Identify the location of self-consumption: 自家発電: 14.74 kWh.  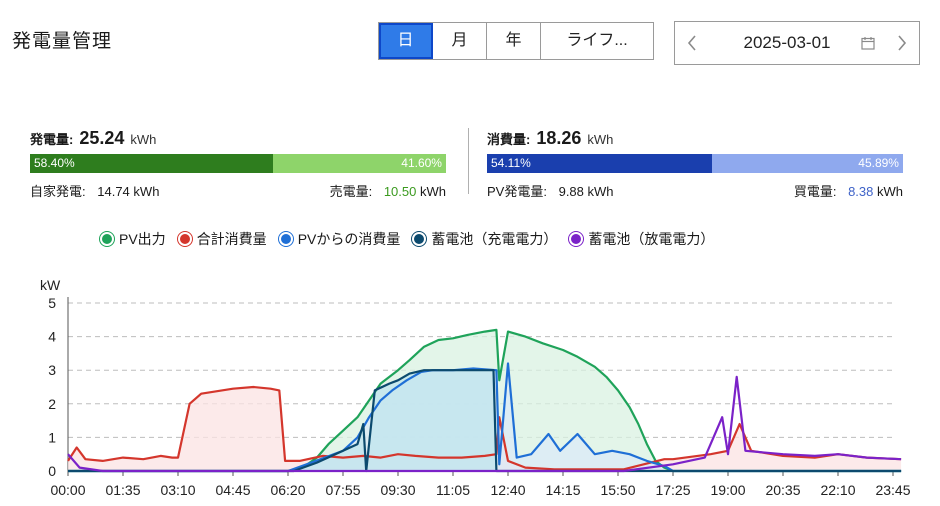
(94, 190).